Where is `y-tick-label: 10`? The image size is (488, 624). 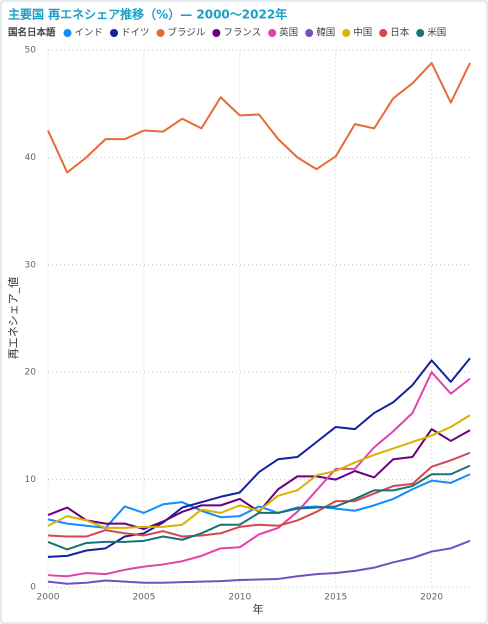
y-tick-label: 10 is located at coordinates (31, 480).